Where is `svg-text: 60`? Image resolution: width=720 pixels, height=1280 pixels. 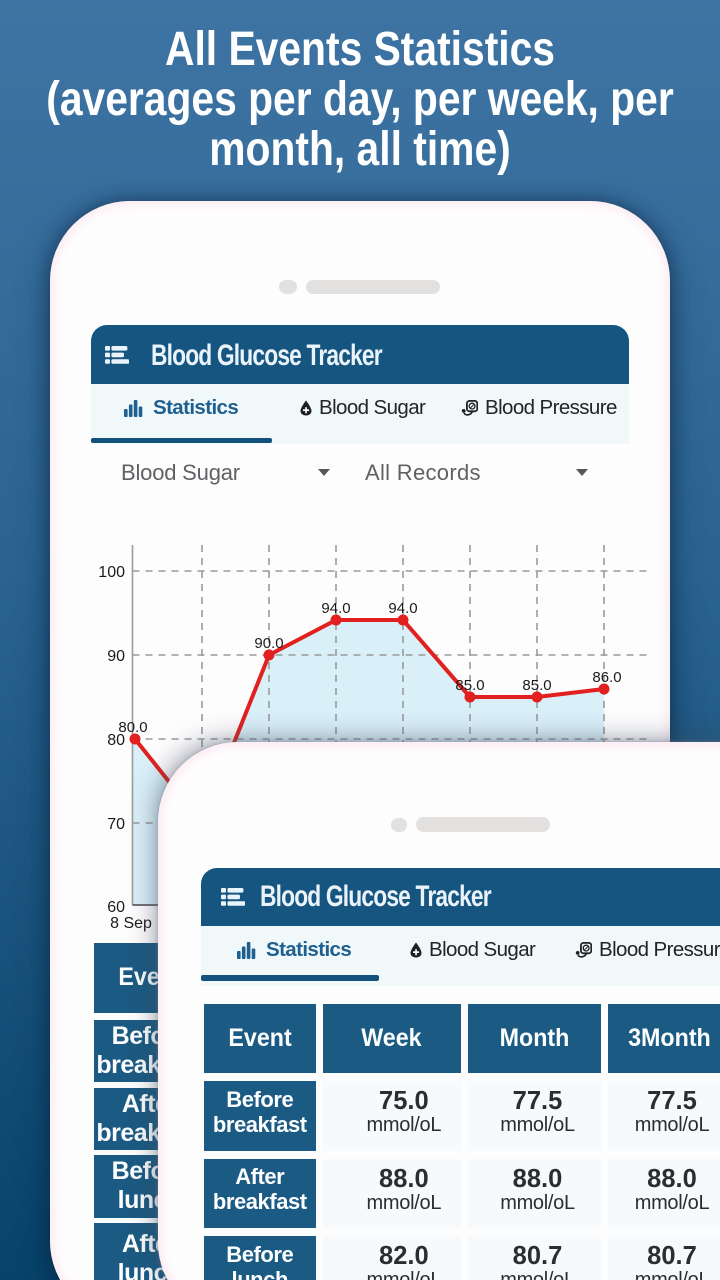 svg-text: 60 is located at coordinates (116, 907).